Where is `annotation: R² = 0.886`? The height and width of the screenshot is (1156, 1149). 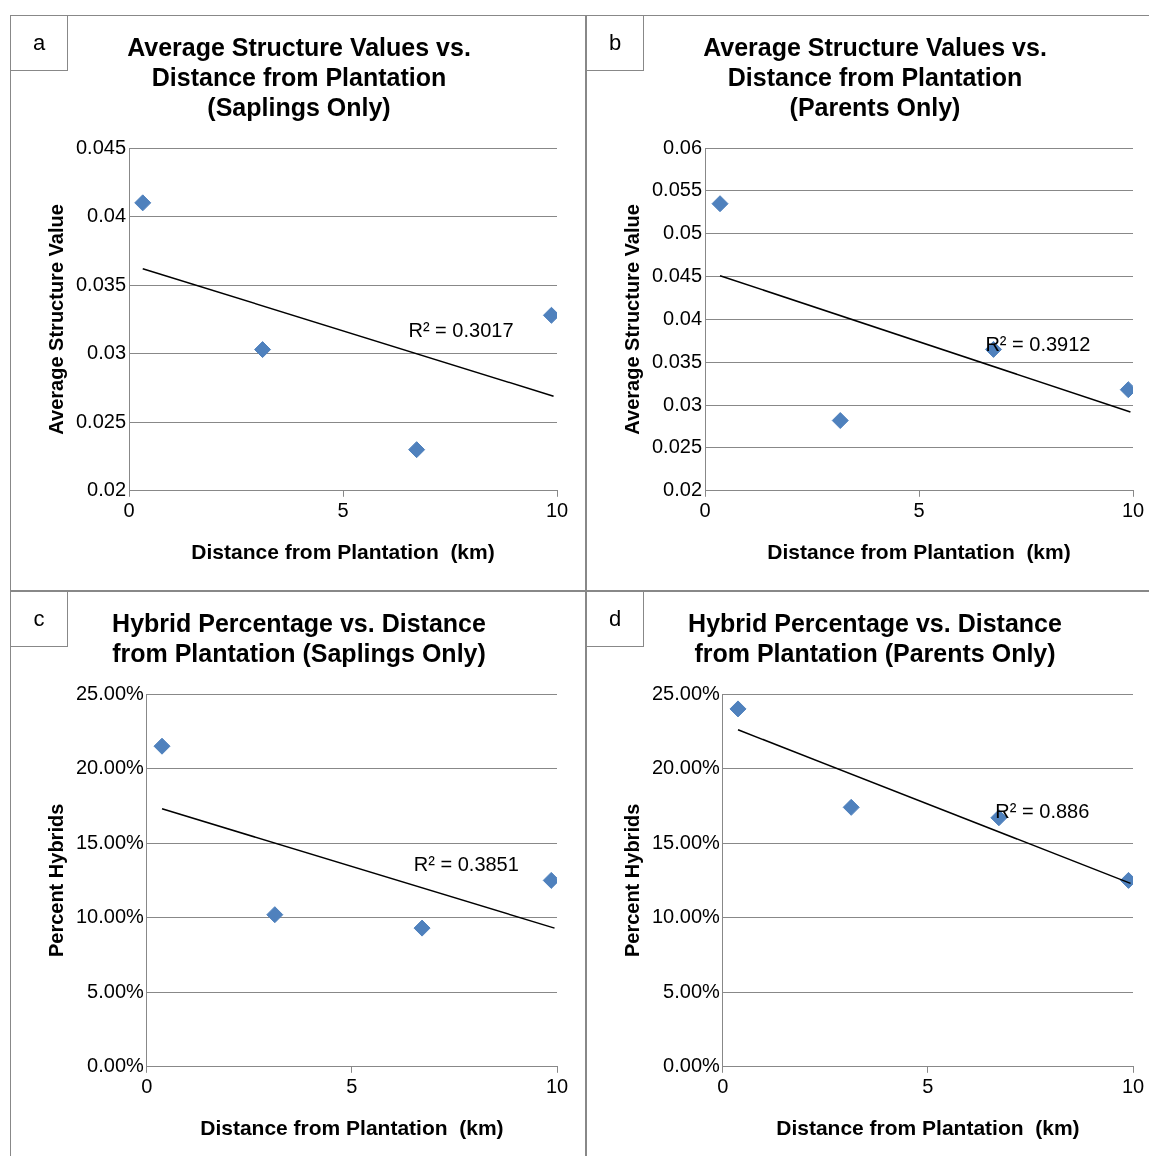 annotation: R² = 0.886 is located at coordinates (1042, 811).